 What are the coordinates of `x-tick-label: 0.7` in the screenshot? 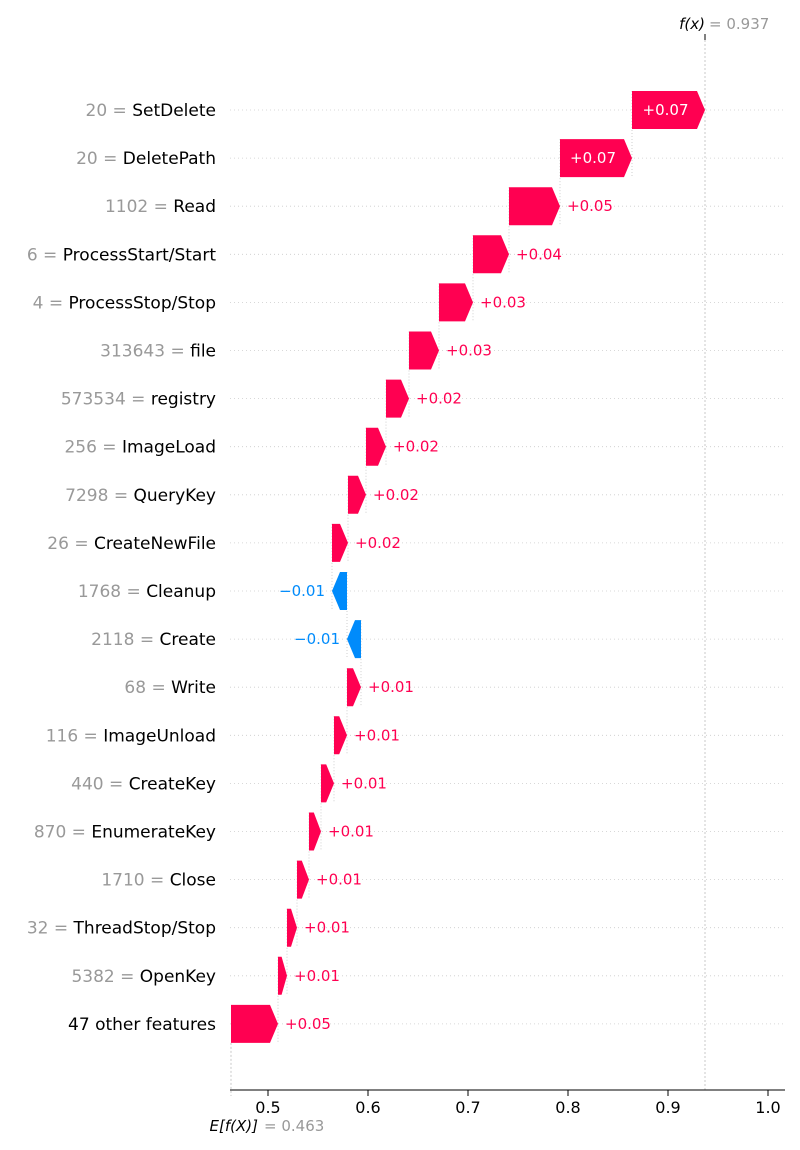 It's located at (467, 1107).